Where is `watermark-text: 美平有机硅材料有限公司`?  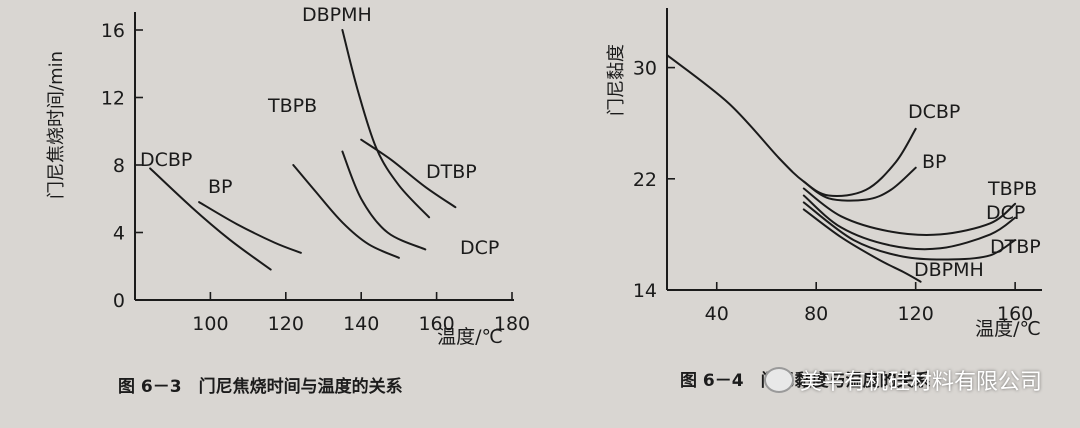 watermark-text: 美平有机硅材料有限公司 is located at coordinates (920, 382).